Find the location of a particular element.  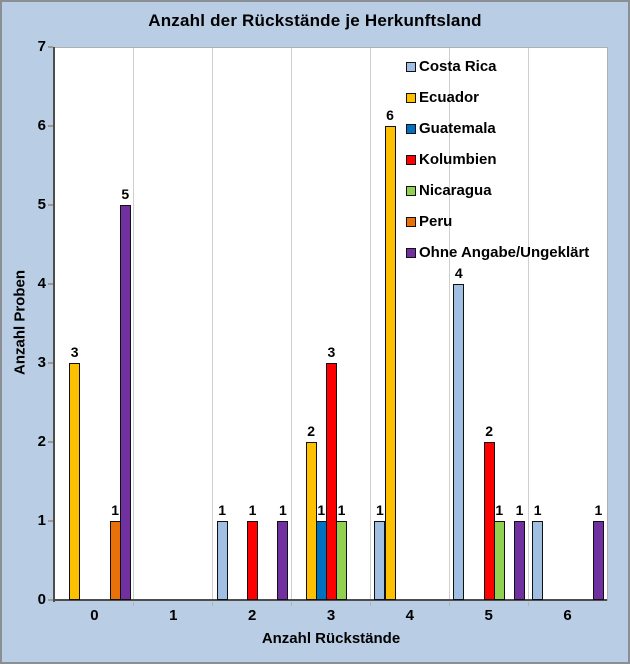

legend-label: Kolumbien is located at coordinates (458, 159).